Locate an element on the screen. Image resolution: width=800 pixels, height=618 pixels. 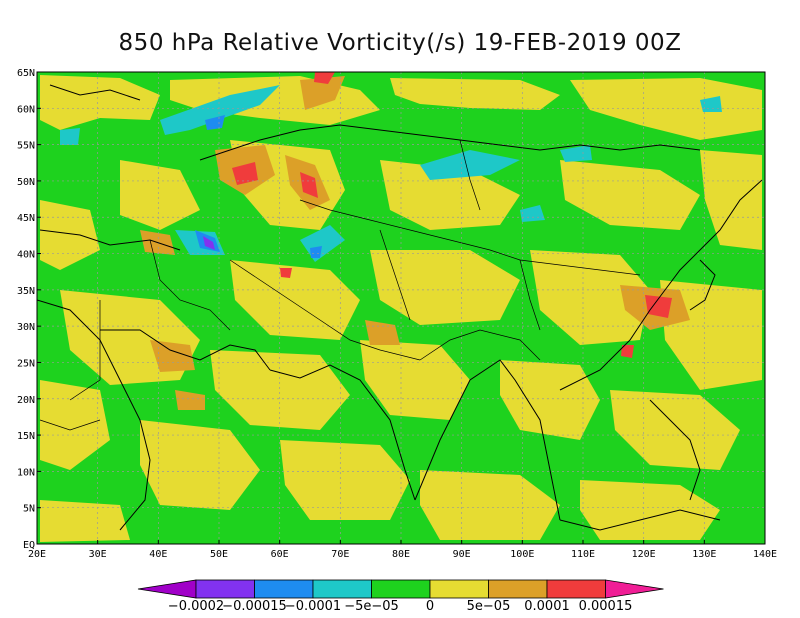
lon-tick-label: 70E is located at coordinates (340, 554).